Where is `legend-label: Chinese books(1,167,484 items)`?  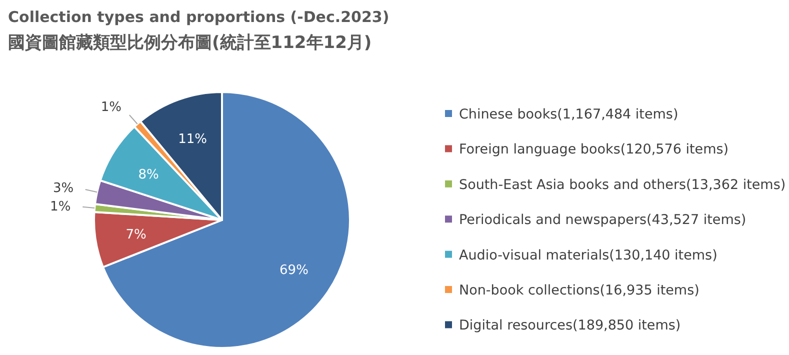
legend-label: Chinese books(1,167,484 items) is located at coordinates (568, 114).